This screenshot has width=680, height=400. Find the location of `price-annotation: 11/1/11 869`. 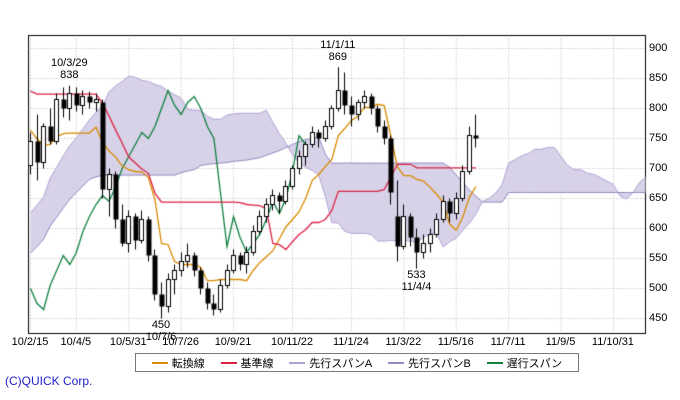

price-annotation: 11/1/11 869 is located at coordinates (338, 51).